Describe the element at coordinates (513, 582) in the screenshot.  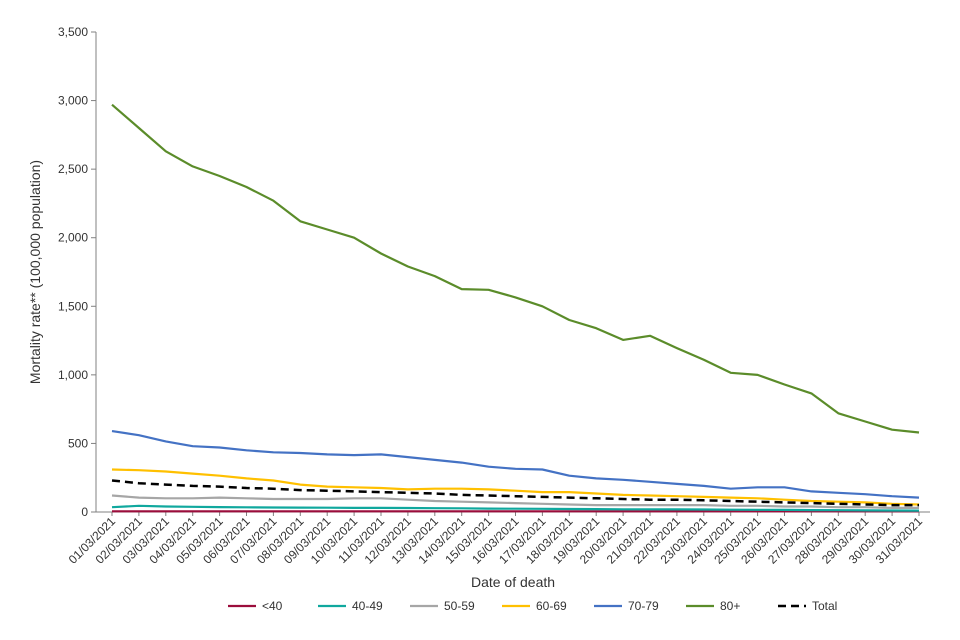
I see `x-axis-title: Date of death` at that location.